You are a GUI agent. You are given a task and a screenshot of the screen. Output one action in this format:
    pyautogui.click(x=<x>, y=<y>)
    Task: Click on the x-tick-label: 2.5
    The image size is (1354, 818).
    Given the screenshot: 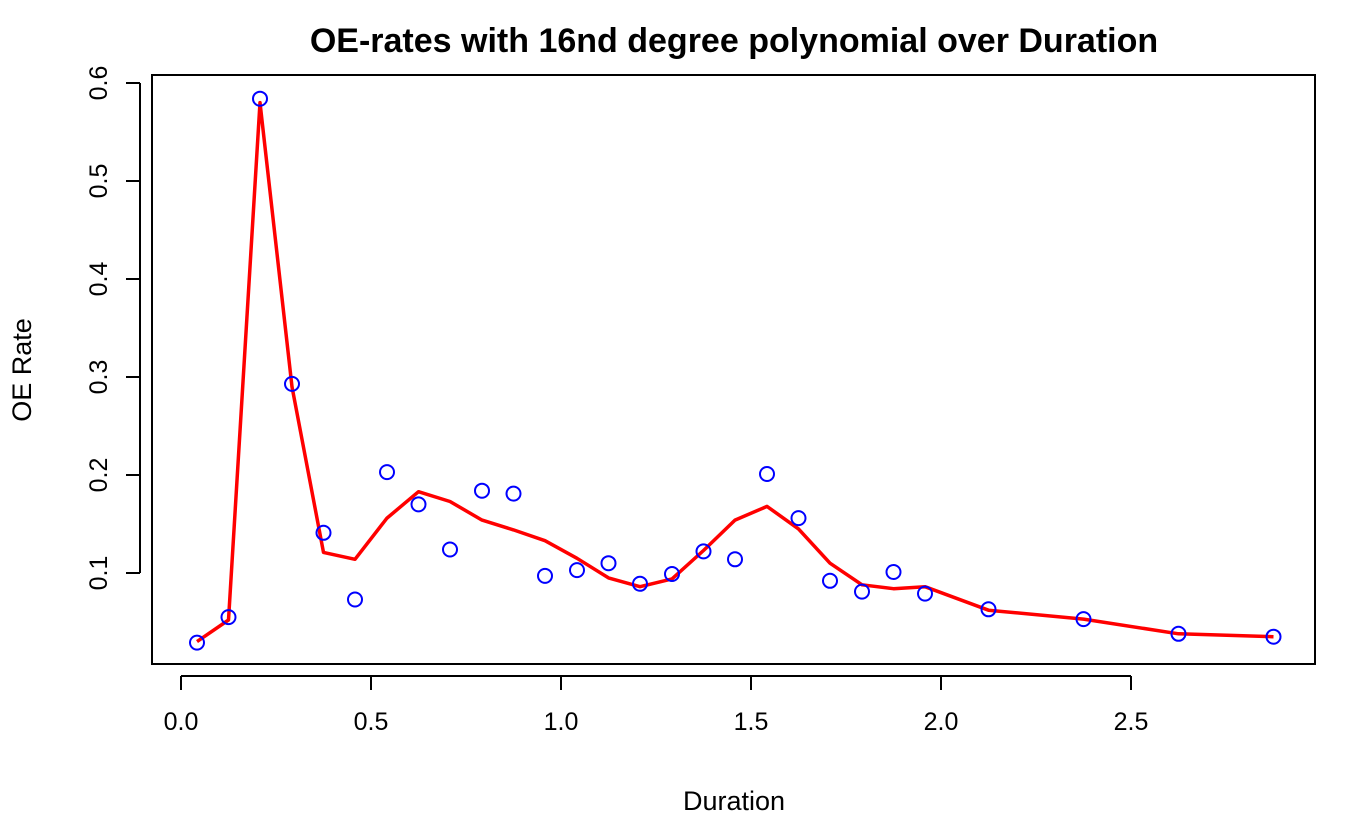 What is the action you would take?
    pyautogui.click(x=1131, y=722)
    